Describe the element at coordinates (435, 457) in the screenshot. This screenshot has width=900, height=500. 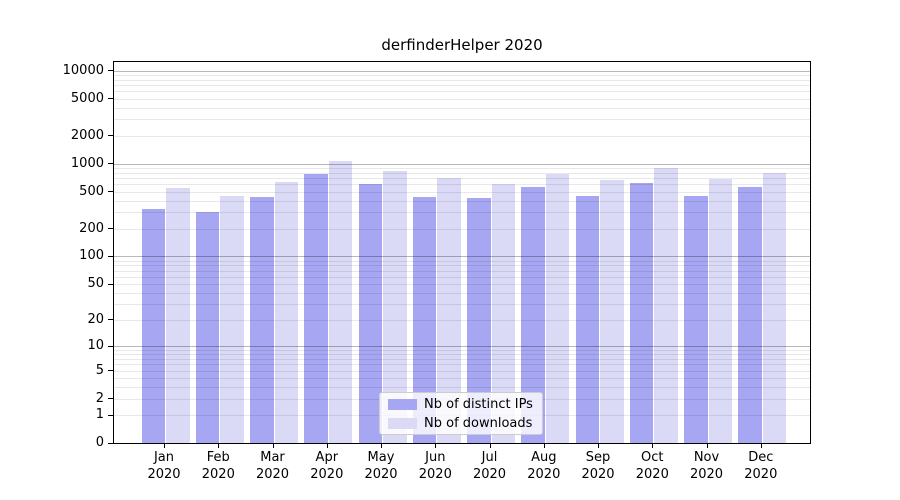
I see `month-label: Jun` at that location.